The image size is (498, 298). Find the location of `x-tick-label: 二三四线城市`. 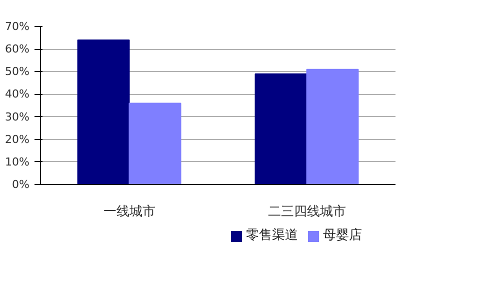

x-tick-label: 二三四线城市 is located at coordinates (307, 212).